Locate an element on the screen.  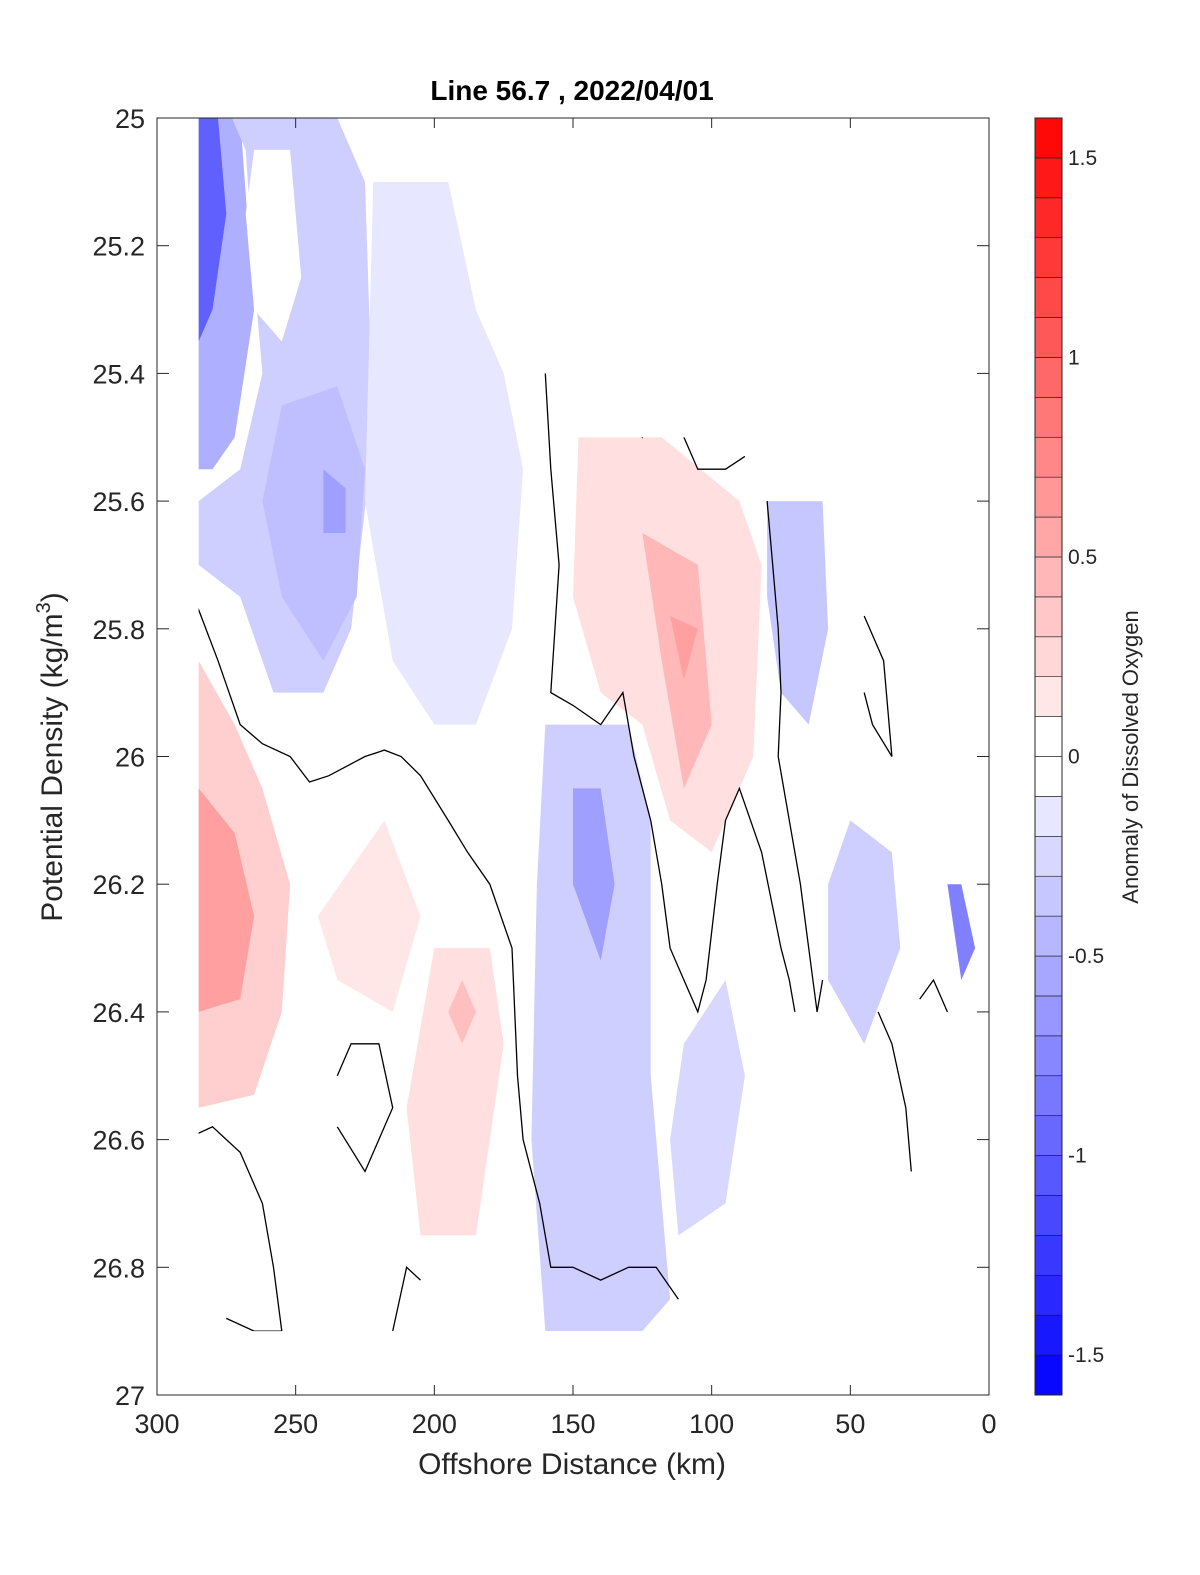
y-tick-label: 25.4 is located at coordinates (118, 374).